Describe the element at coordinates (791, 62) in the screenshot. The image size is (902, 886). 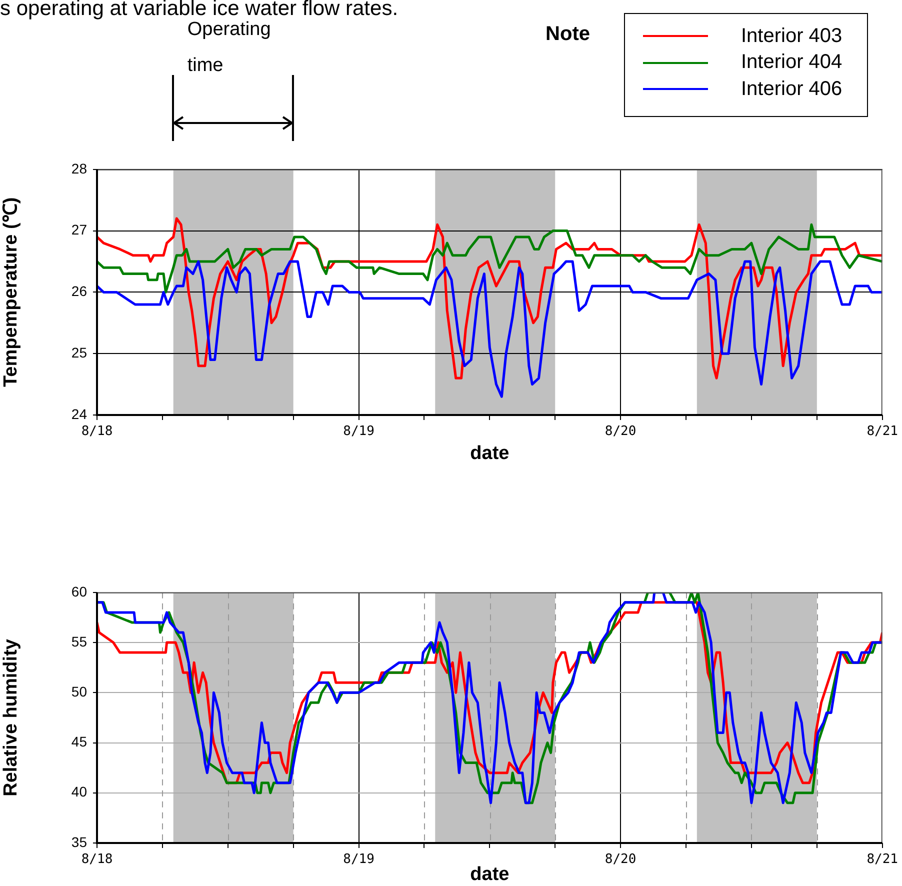
I see `legend-label: Interior 404` at that location.